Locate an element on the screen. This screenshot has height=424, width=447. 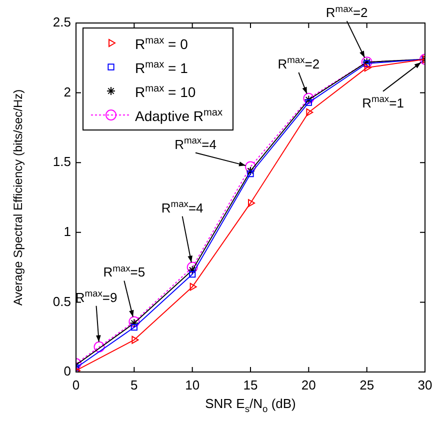
y-tick-label: 0 is located at coordinates (67, 371).